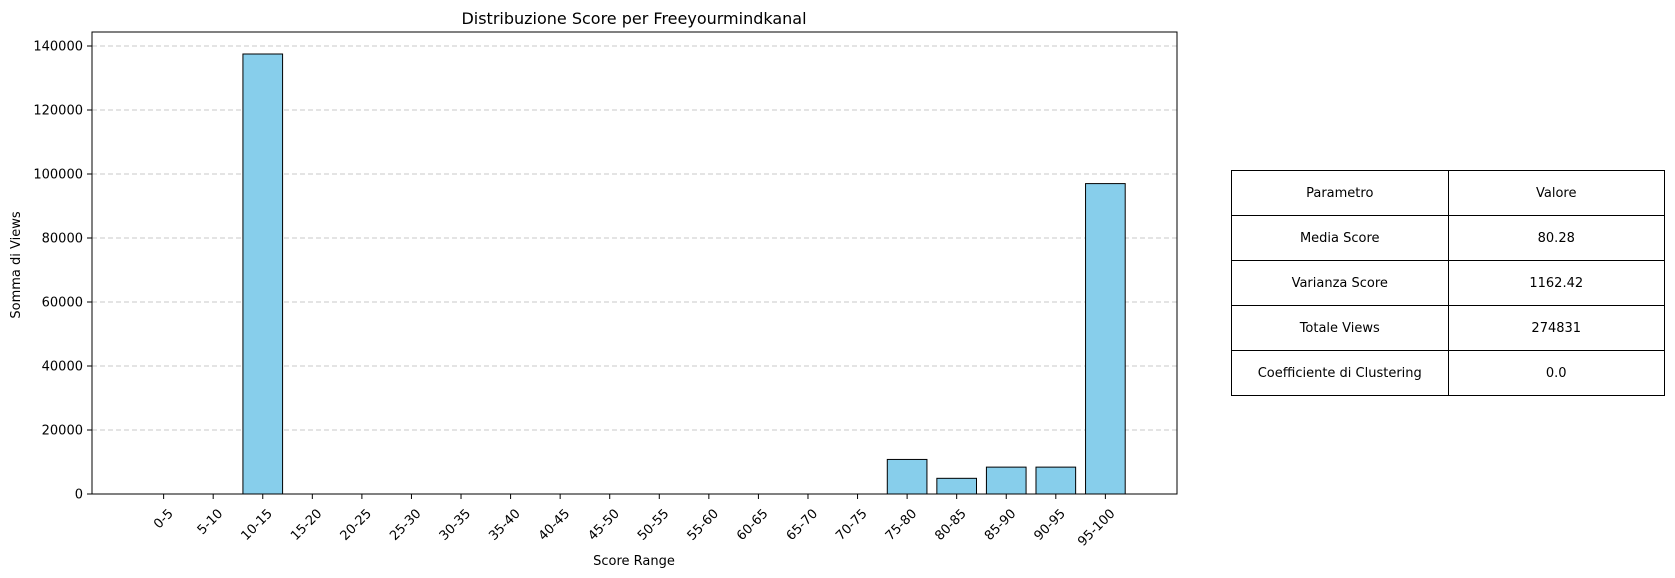  I want to click on table-row: Totale Views 274831, so click(1448, 328).